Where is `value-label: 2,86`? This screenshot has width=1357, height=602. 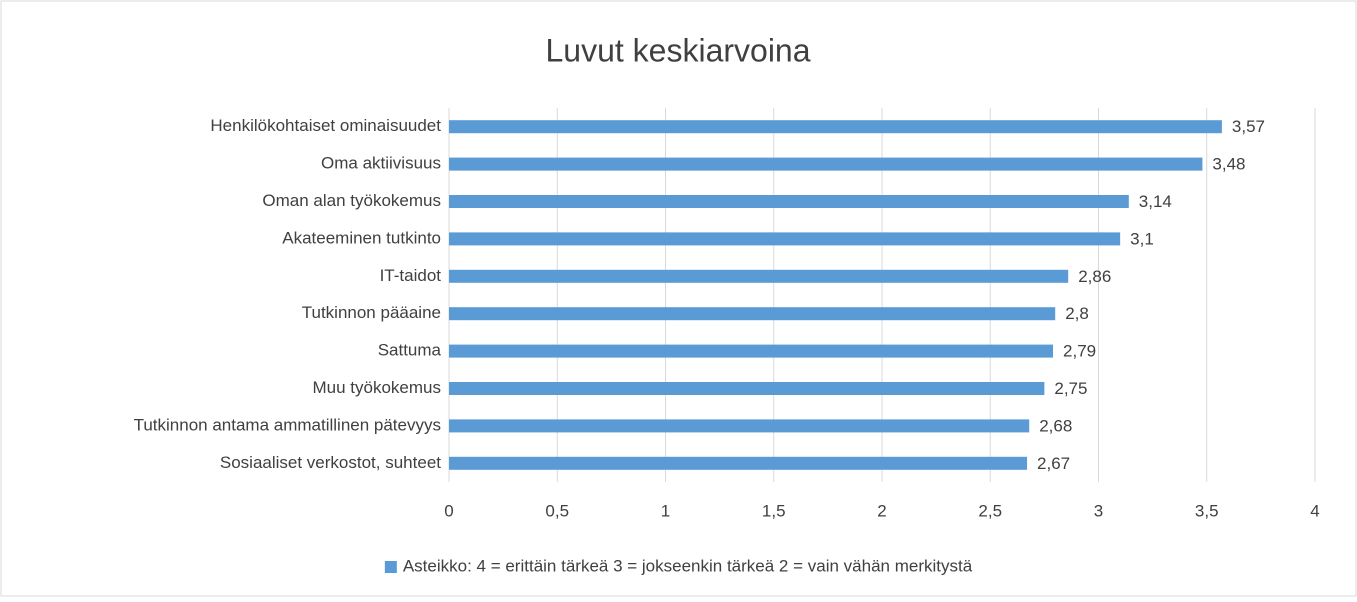 value-label: 2,86 is located at coordinates (1094, 276).